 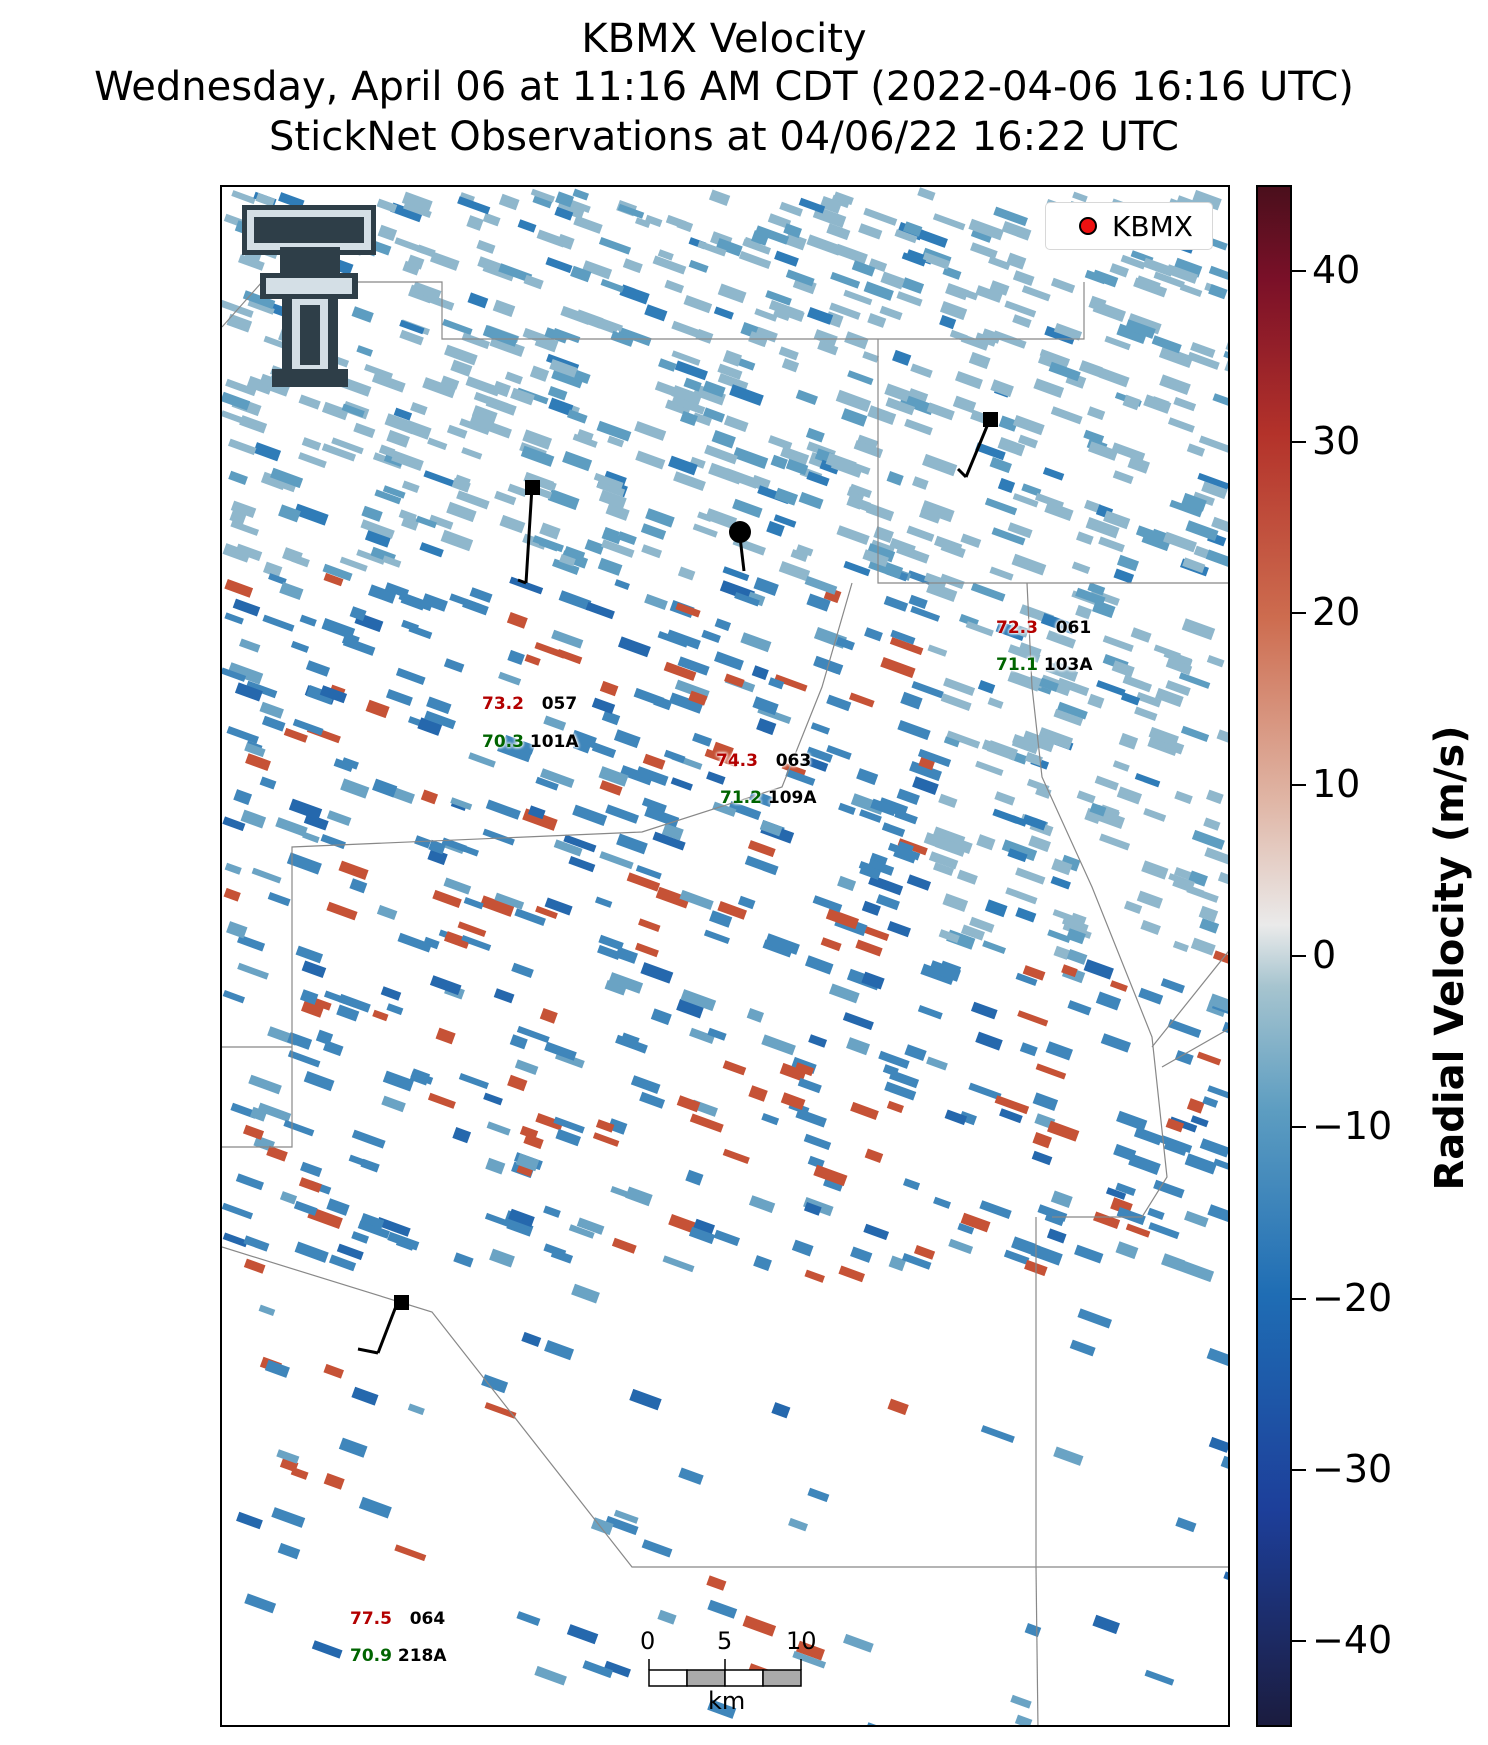 I want to click on legend-label: KBMX, so click(x=1152, y=226).